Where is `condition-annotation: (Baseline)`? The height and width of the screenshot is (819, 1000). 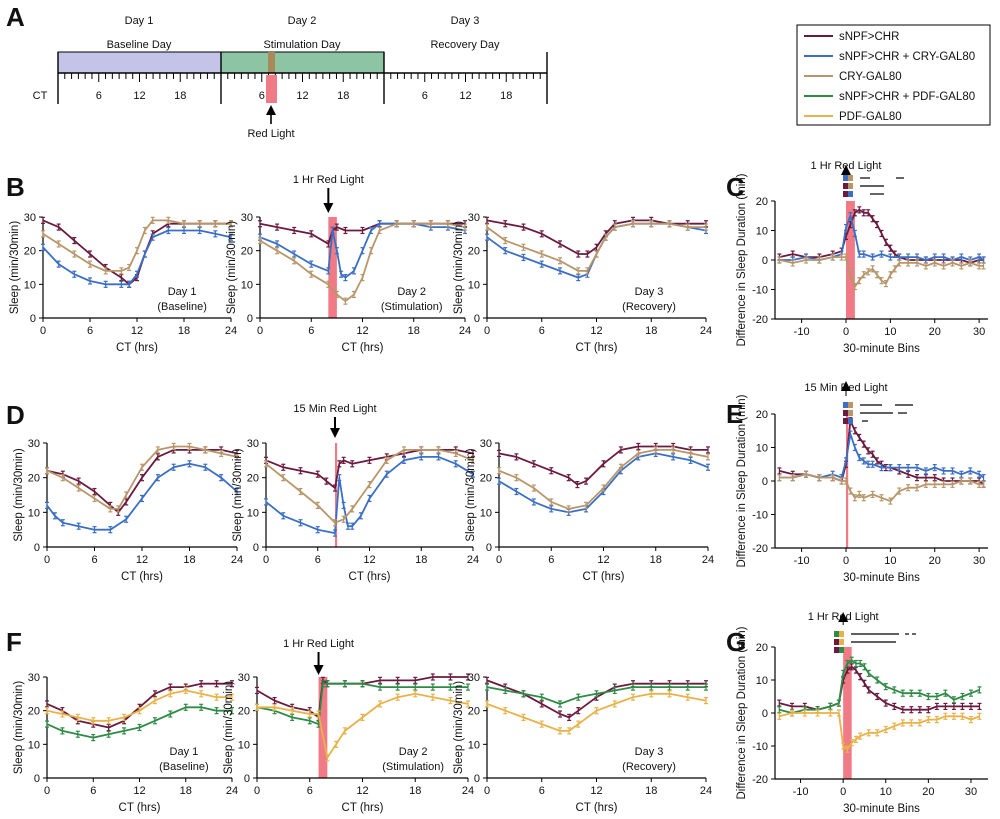
condition-annotation: (Baseline) is located at coordinates (184, 767).